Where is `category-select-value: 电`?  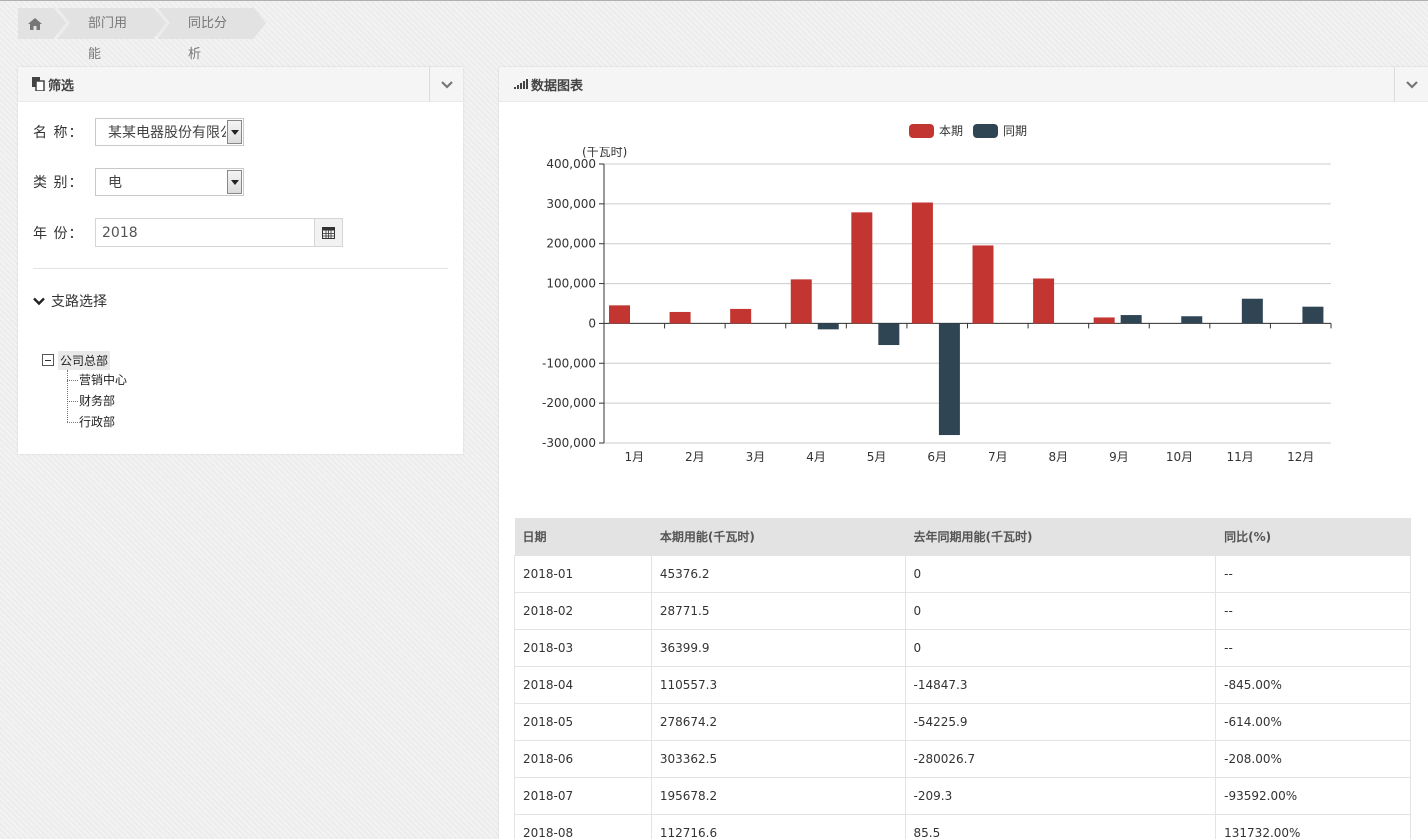
category-select-value: 电 is located at coordinates (115, 183).